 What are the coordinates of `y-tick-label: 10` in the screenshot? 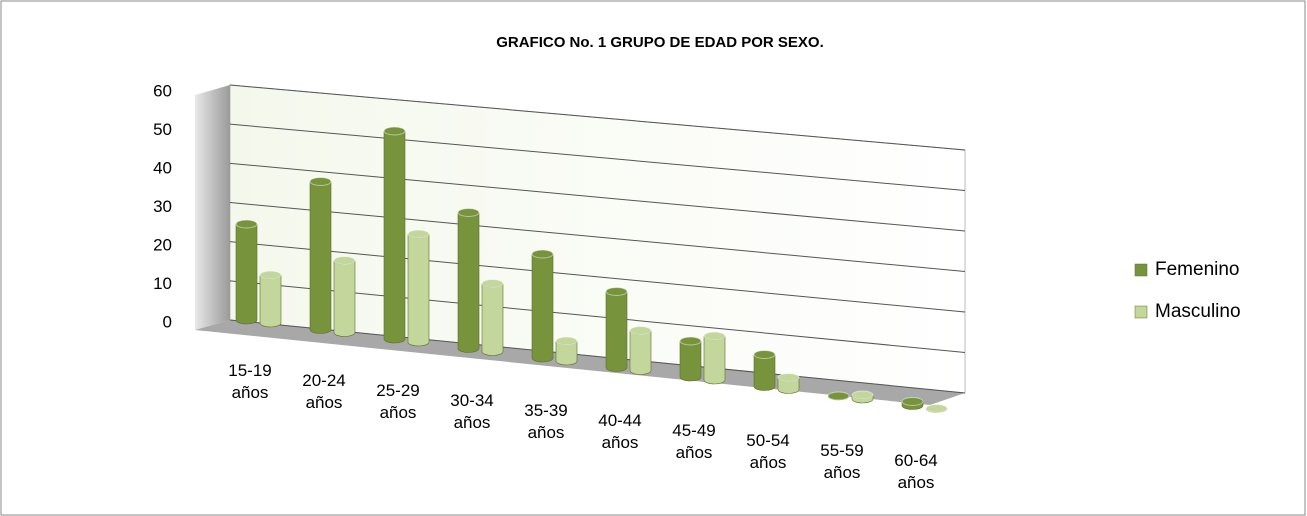 It's located at (162, 283).